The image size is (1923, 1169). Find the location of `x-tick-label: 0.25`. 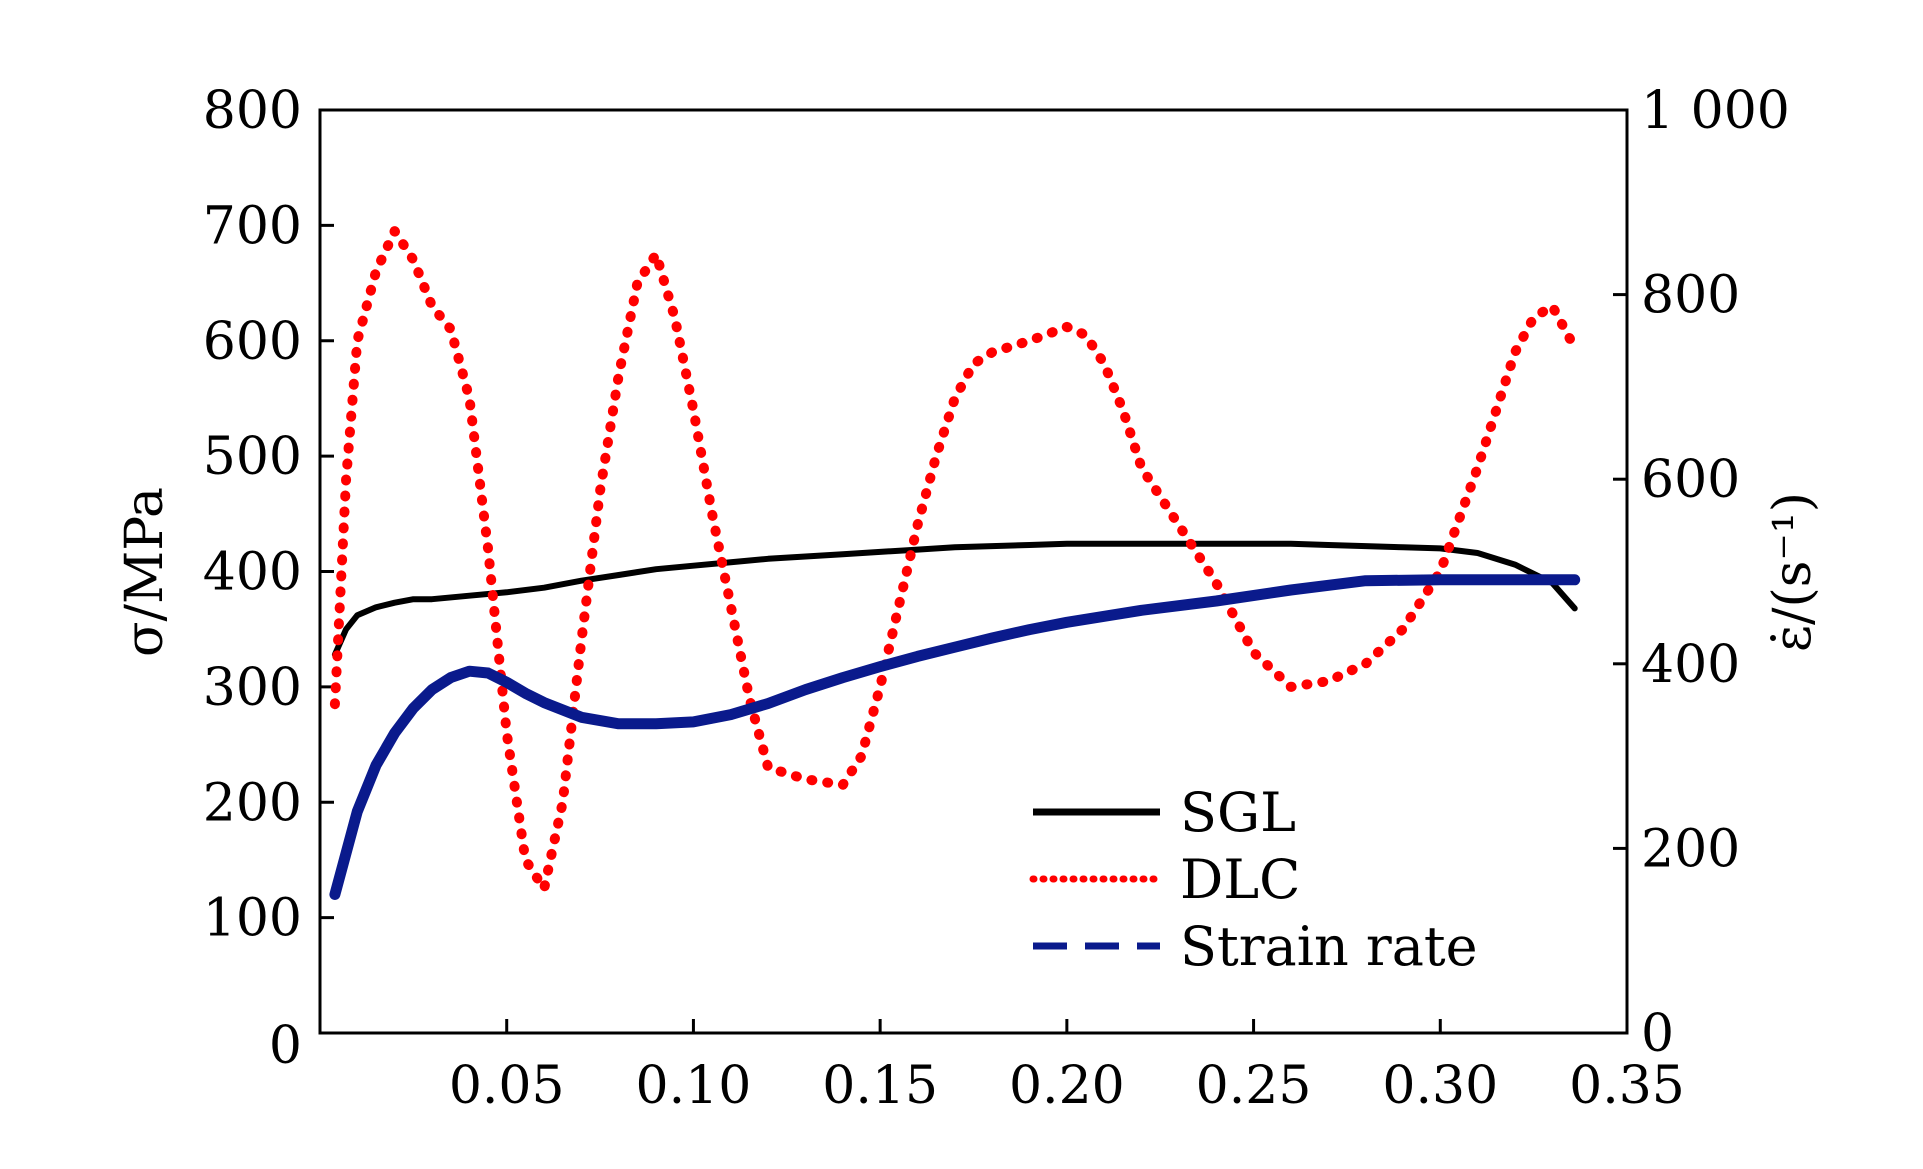

x-tick-label: 0.25 is located at coordinates (1254, 1086).